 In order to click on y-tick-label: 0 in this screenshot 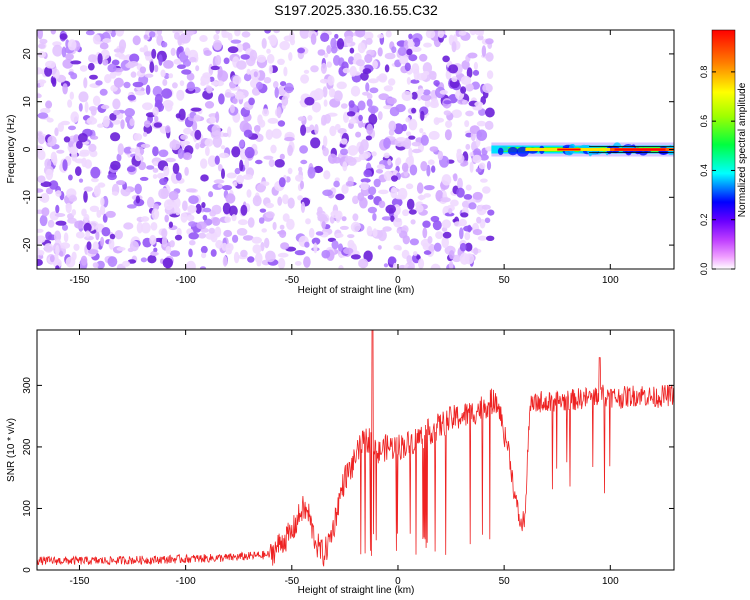, I will do `click(27, 570)`.